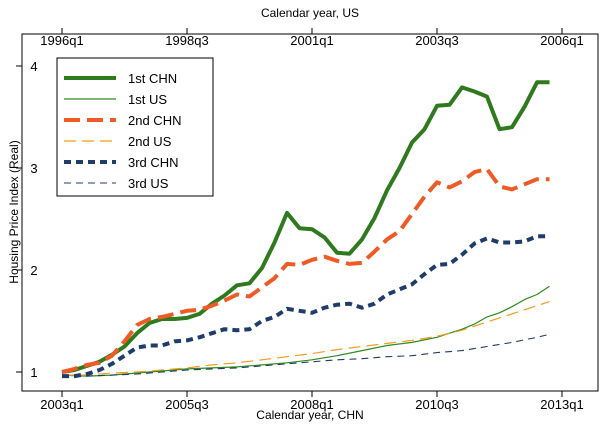 Image resolution: width=600 pixels, height=425 pixels. I want to click on bottom-tick-label: 2008q1, so click(311, 404).